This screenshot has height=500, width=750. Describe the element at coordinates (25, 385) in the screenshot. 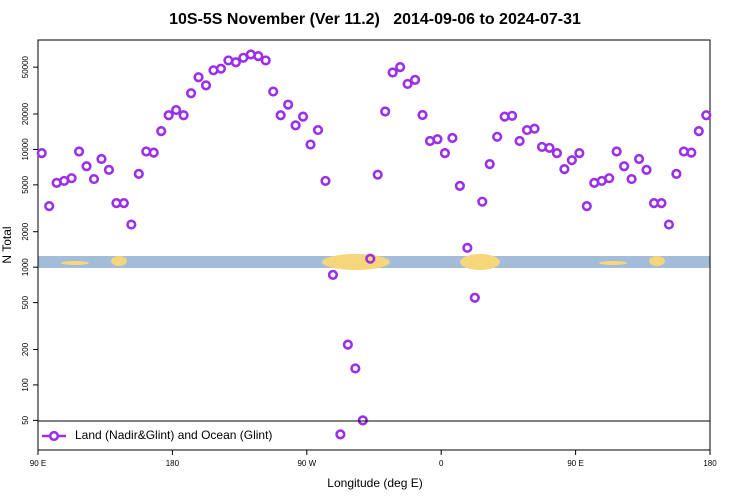

I see `y-tick-label: 100` at that location.